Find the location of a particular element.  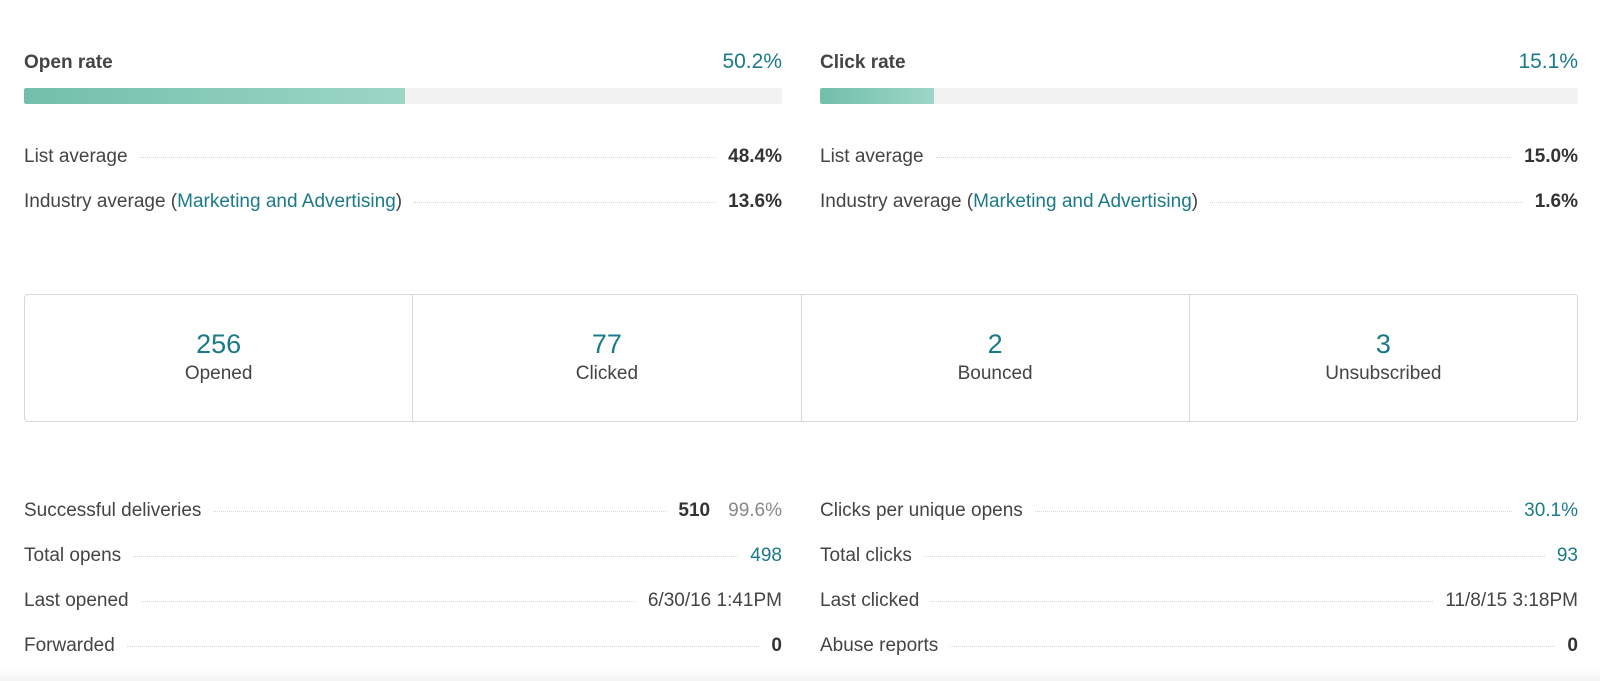

stat-bounced-value: 2 is located at coordinates (995, 344).